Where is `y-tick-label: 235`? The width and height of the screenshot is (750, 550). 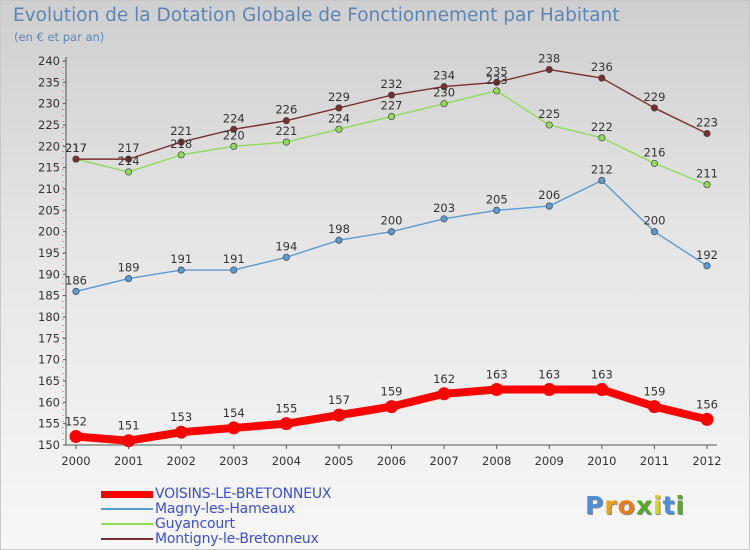 y-tick-label: 235 is located at coordinates (49, 82).